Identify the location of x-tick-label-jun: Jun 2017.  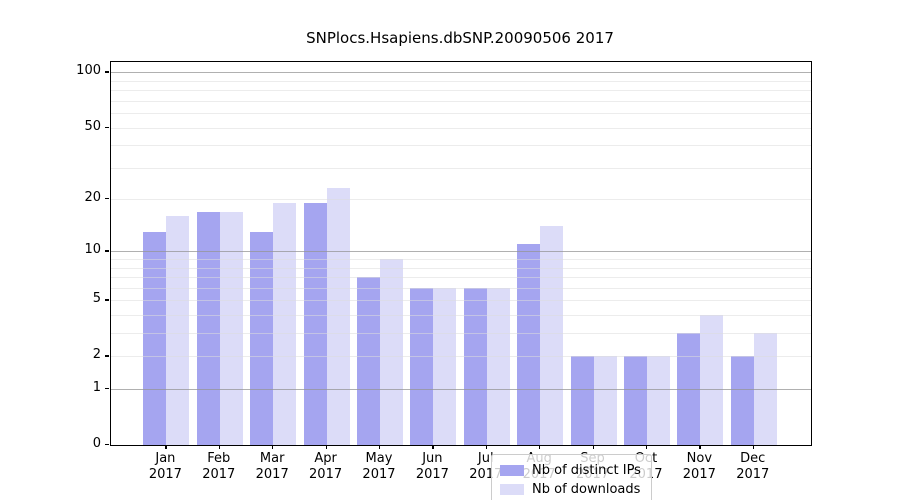
(432, 466).